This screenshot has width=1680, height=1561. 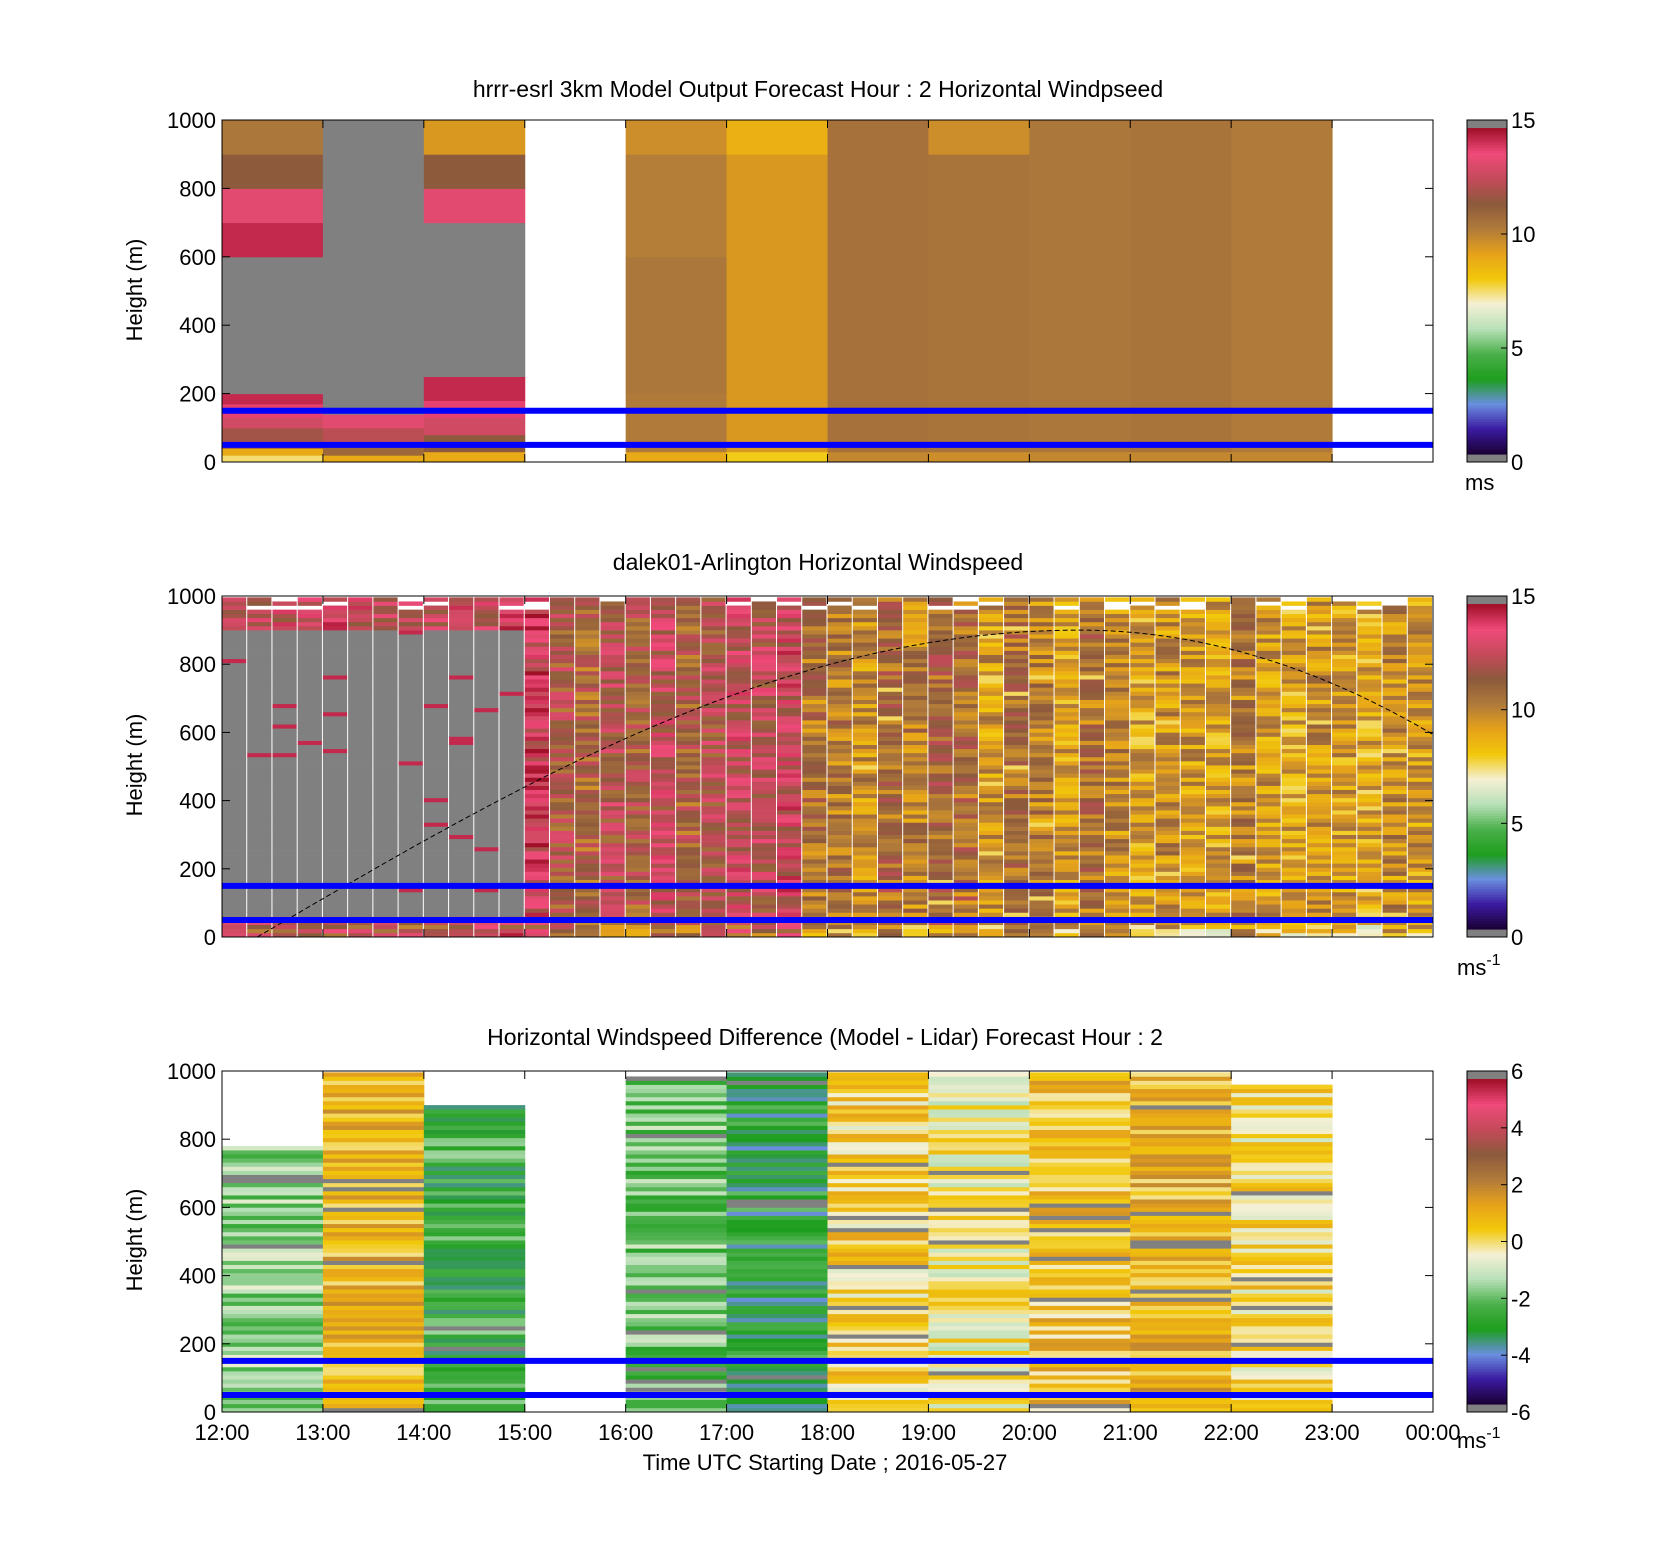 I want to click on y-axis-label: Height (m), so click(x=134, y=765).